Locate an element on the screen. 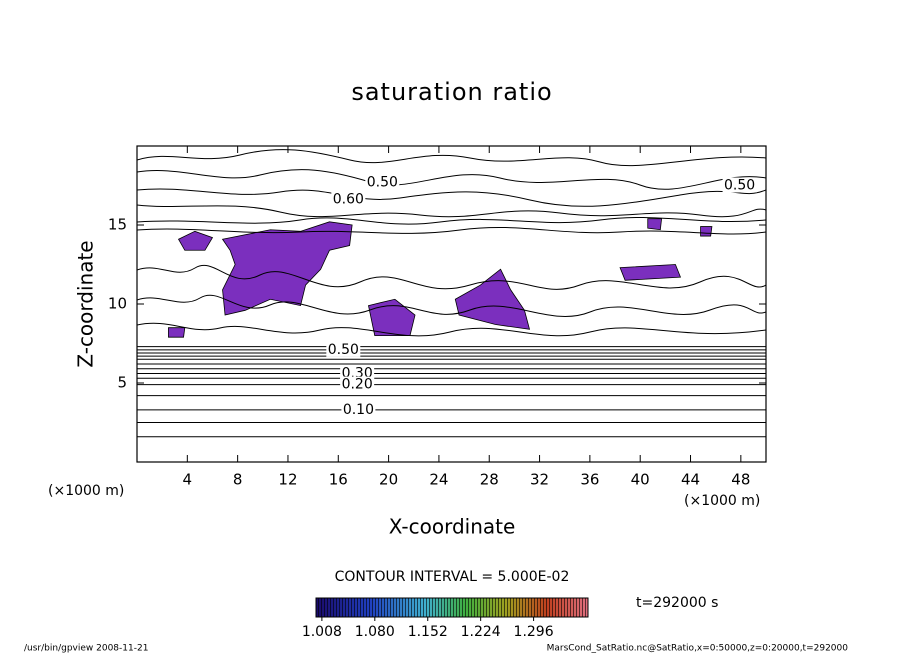 This screenshot has width=904, height=654. x-tick-label: 24 is located at coordinates (438, 480).